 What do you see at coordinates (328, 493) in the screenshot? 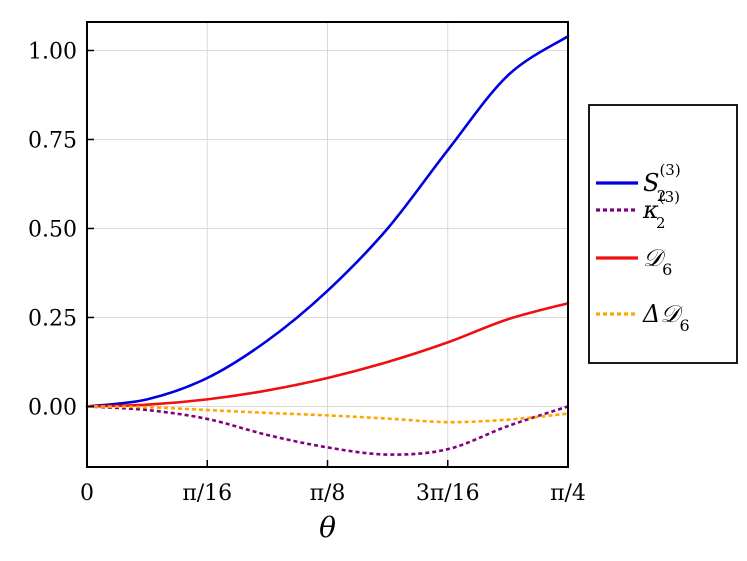
I see `x-tick-label: π/8` at bounding box center [328, 493].